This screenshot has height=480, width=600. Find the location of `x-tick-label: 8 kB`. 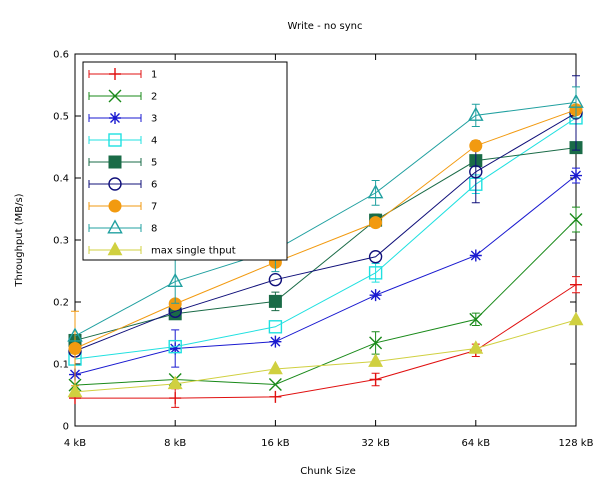

x-tick-label: 8 kB is located at coordinates (175, 443).